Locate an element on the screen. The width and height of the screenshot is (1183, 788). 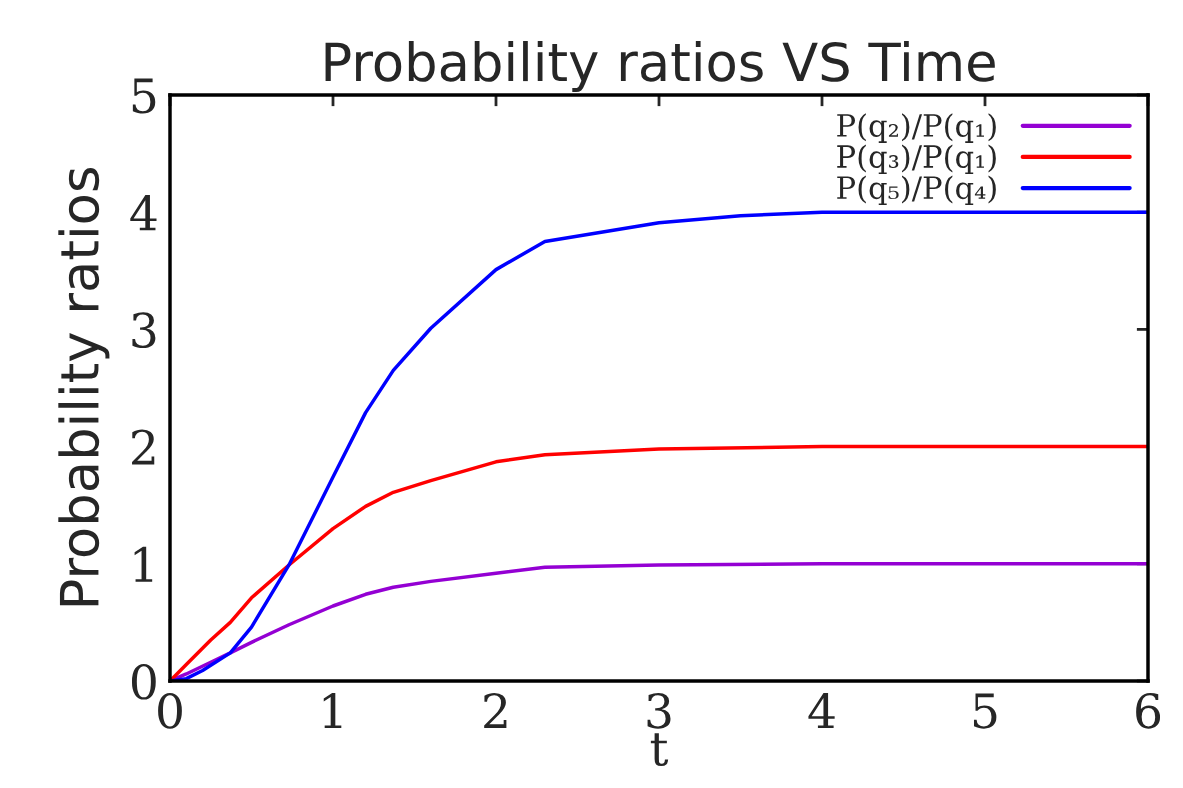
x-tick-label: 5 is located at coordinates (985, 711).